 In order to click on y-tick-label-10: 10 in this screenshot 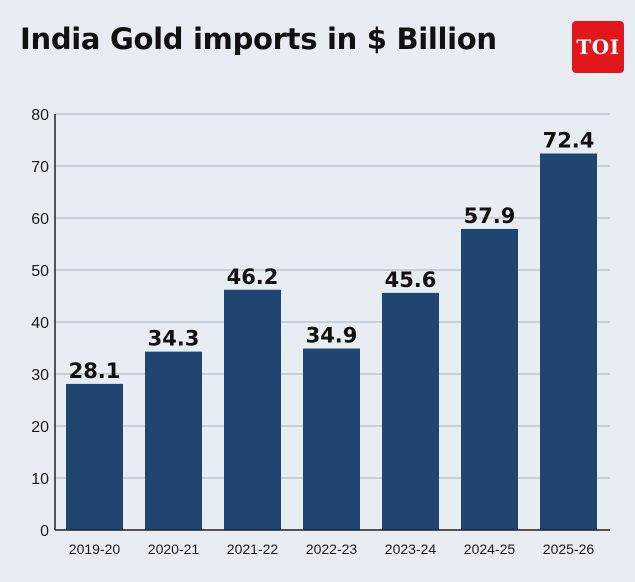, I will do `click(40, 479)`.